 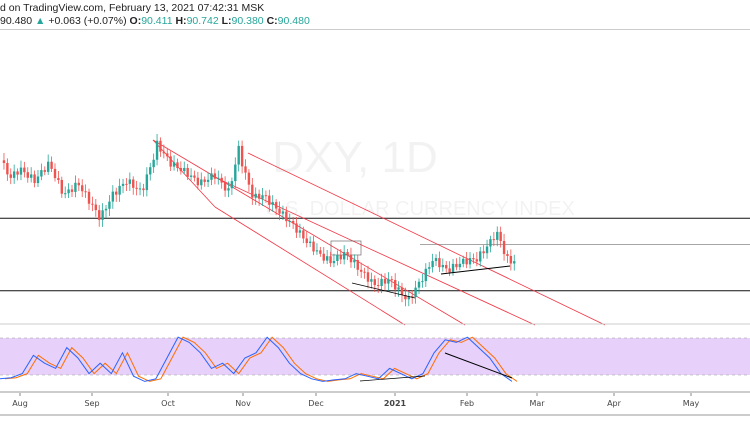 What do you see at coordinates (202, 21) in the screenshot?
I see `high-value: 90.742` at bounding box center [202, 21].